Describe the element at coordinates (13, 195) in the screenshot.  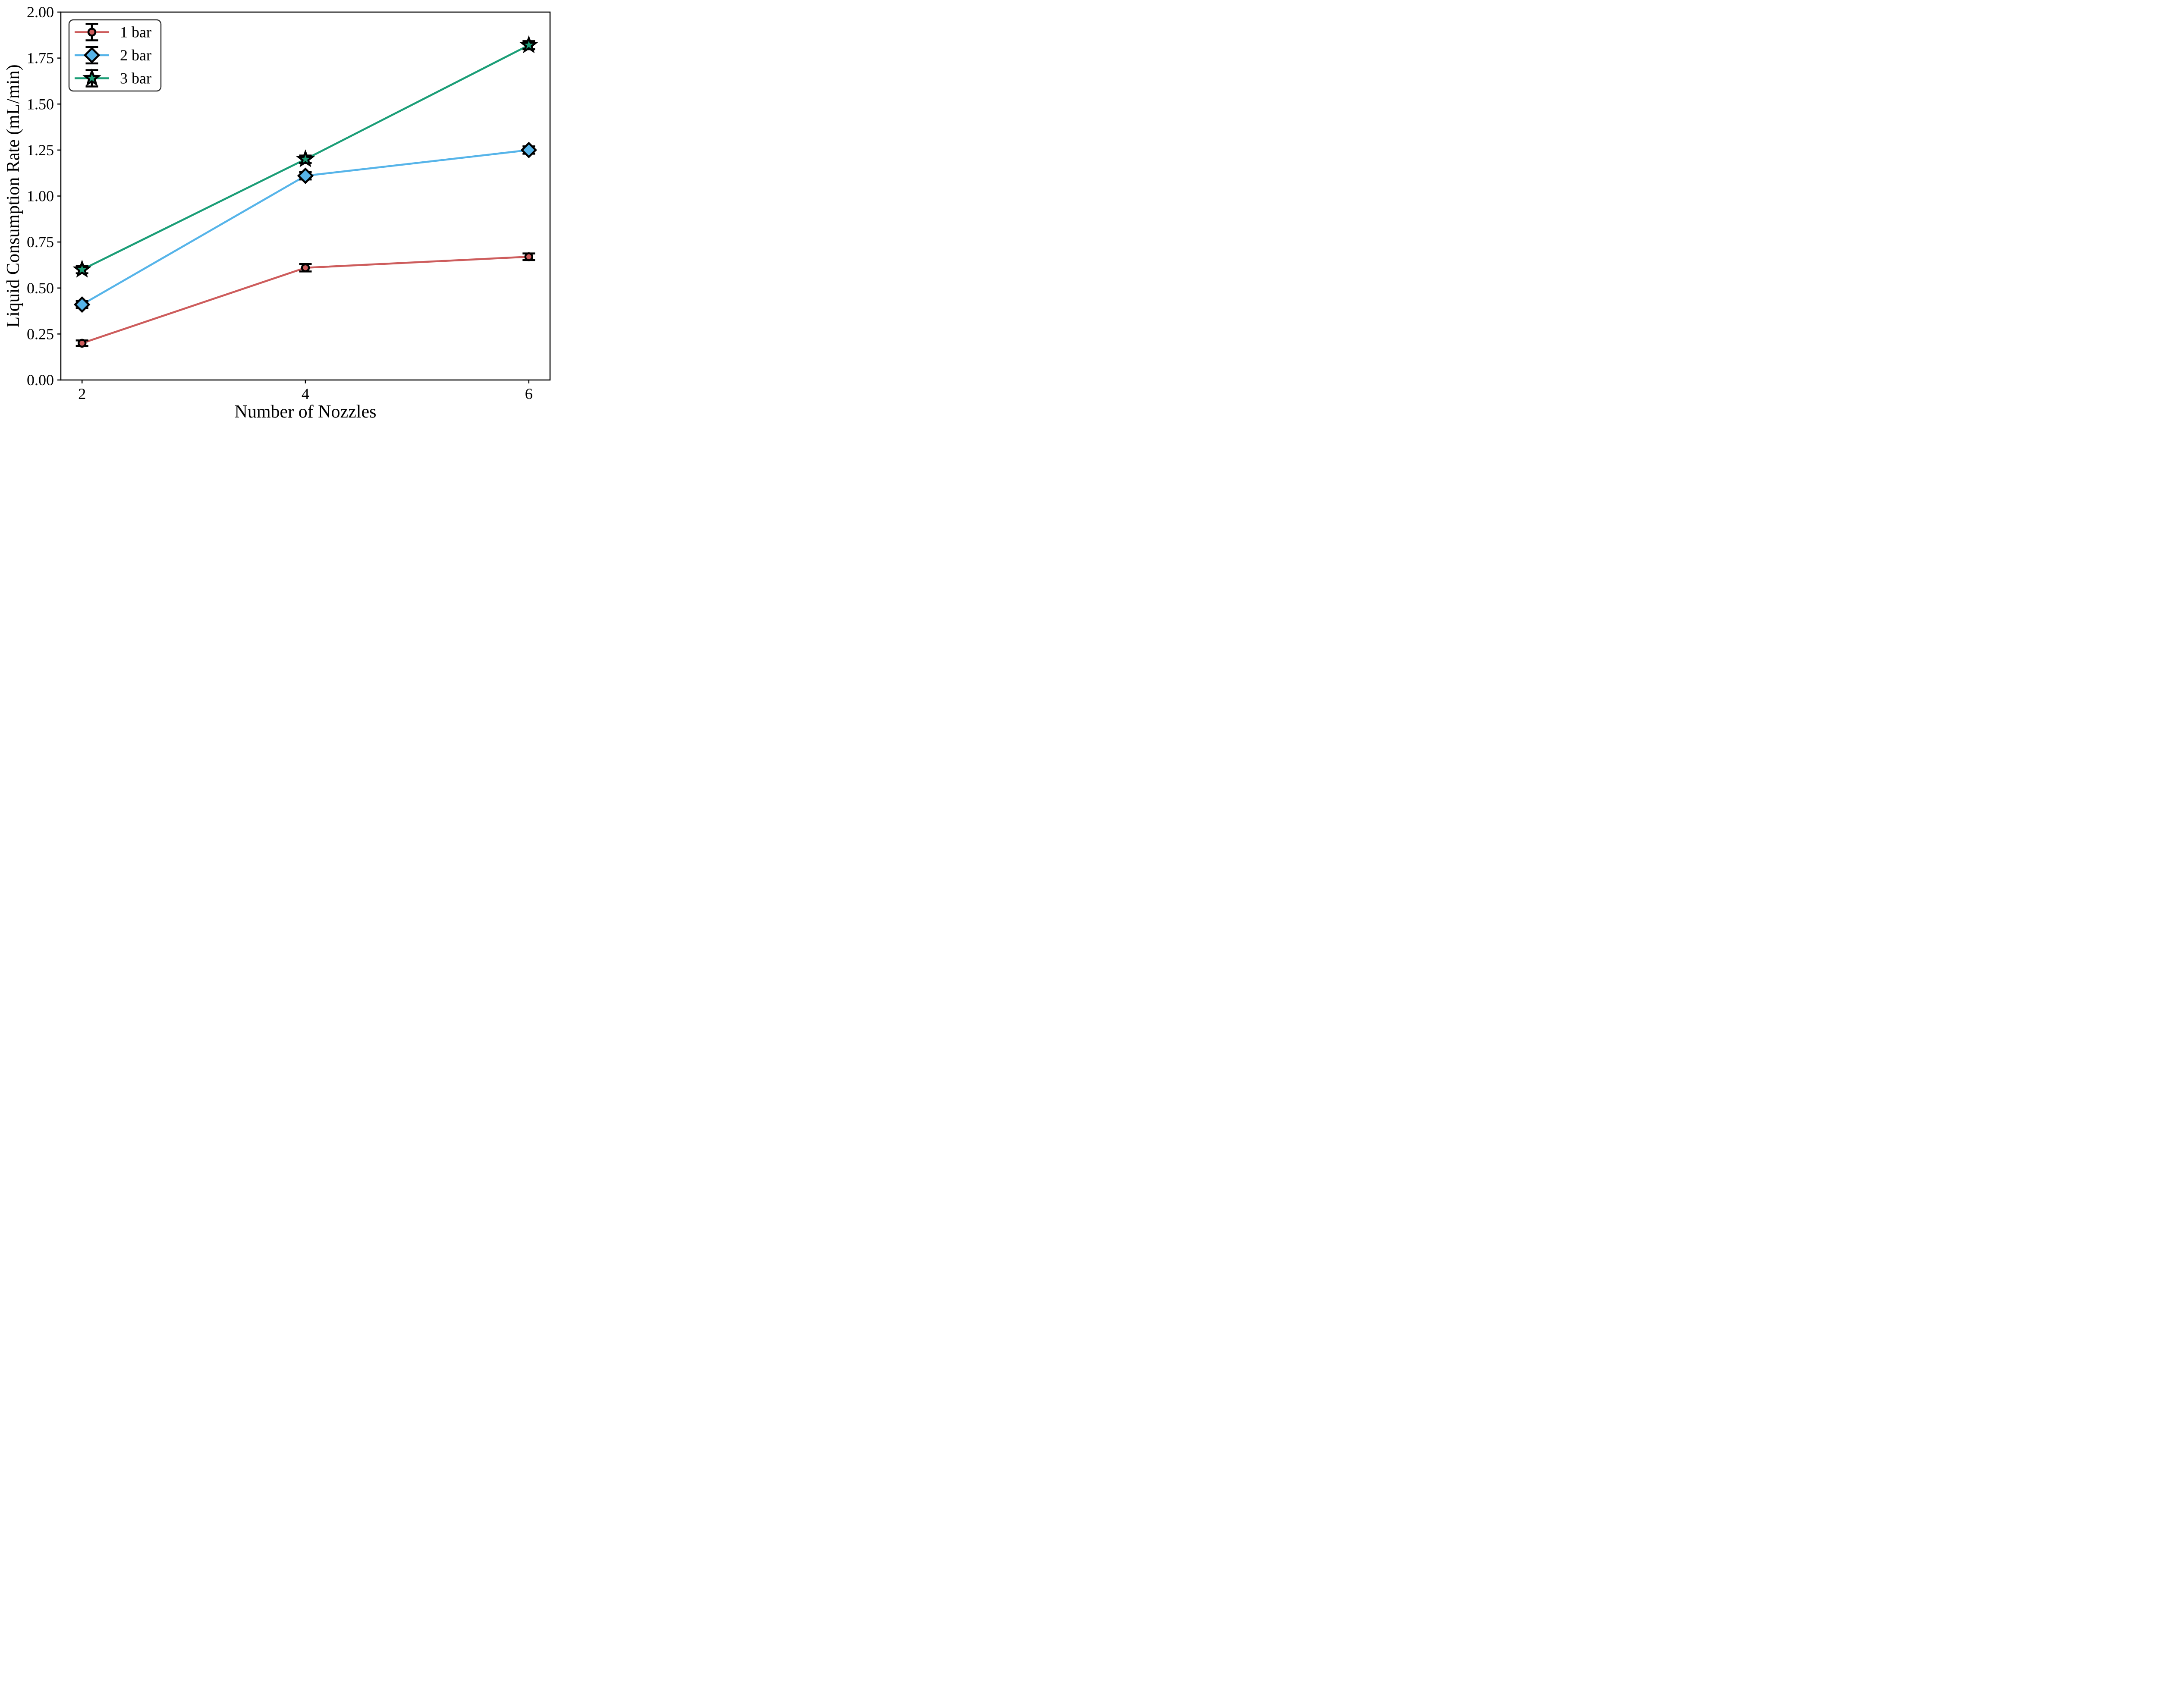
I see `y-axis-label: Liquid Consumption Rate (mL/min)` at that location.